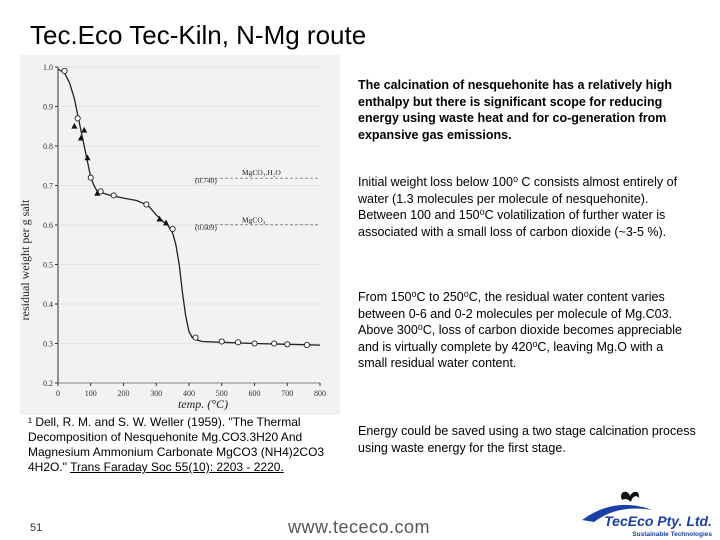 Image resolution: width=720 pixels, height=540 pixels. I want to click on y-tick-label: 0.6, so click(48, 225).